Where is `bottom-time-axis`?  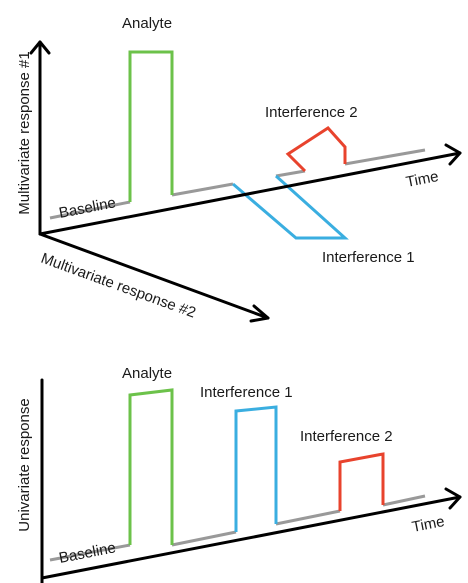 bottom-time-axis is located at coordinates (251, 537).